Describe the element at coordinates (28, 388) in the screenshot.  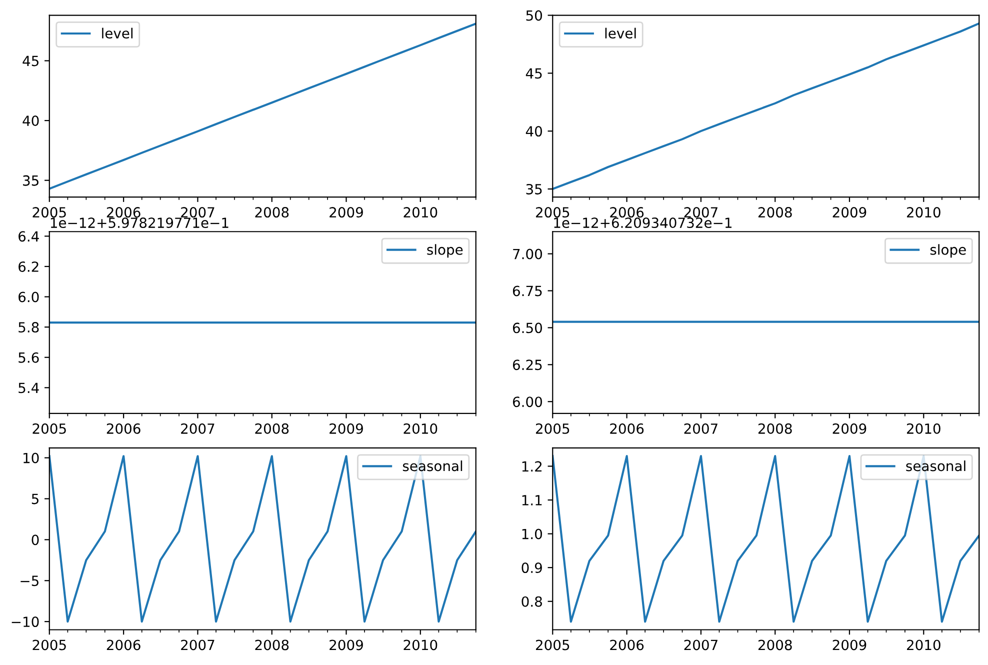
I see `y-tick-label: 5.4` at that location.